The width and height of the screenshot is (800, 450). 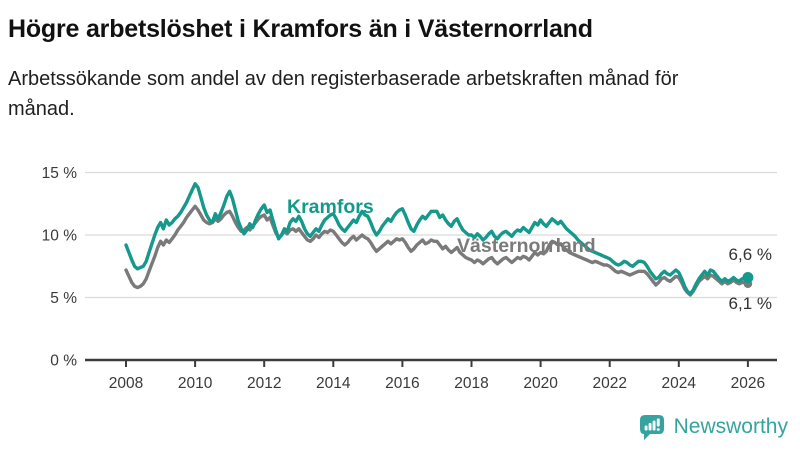 What do you see at coordinates (471, 383) in the screenshot?
I see `x-tick-label: 2018` at bounding box center [471, 383].